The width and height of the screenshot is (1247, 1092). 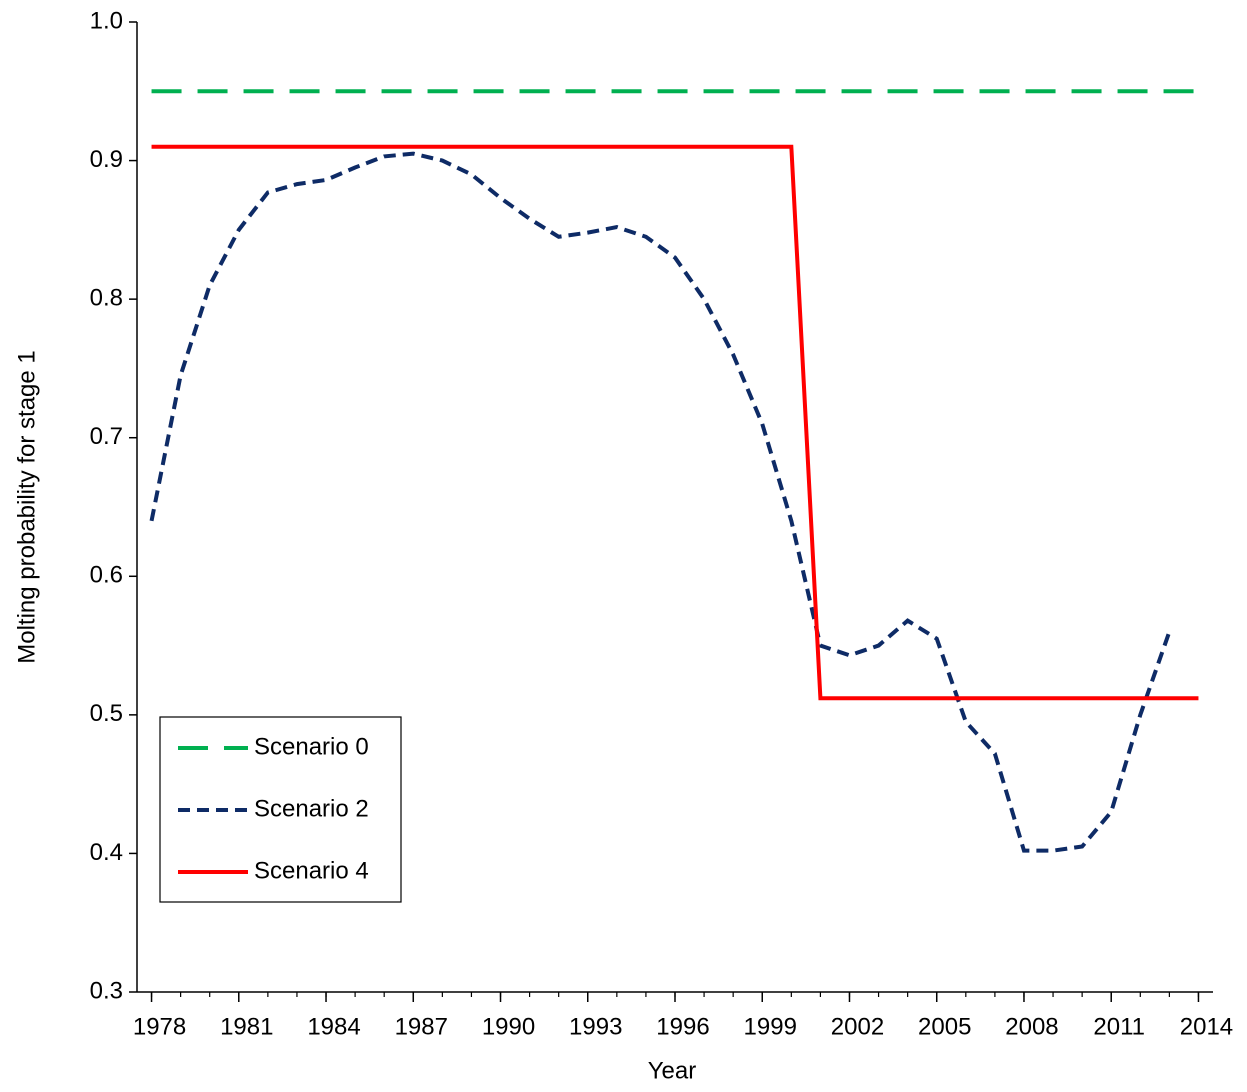 I want to click on x-tick-label: 1978, so click(x=159, y=1026).